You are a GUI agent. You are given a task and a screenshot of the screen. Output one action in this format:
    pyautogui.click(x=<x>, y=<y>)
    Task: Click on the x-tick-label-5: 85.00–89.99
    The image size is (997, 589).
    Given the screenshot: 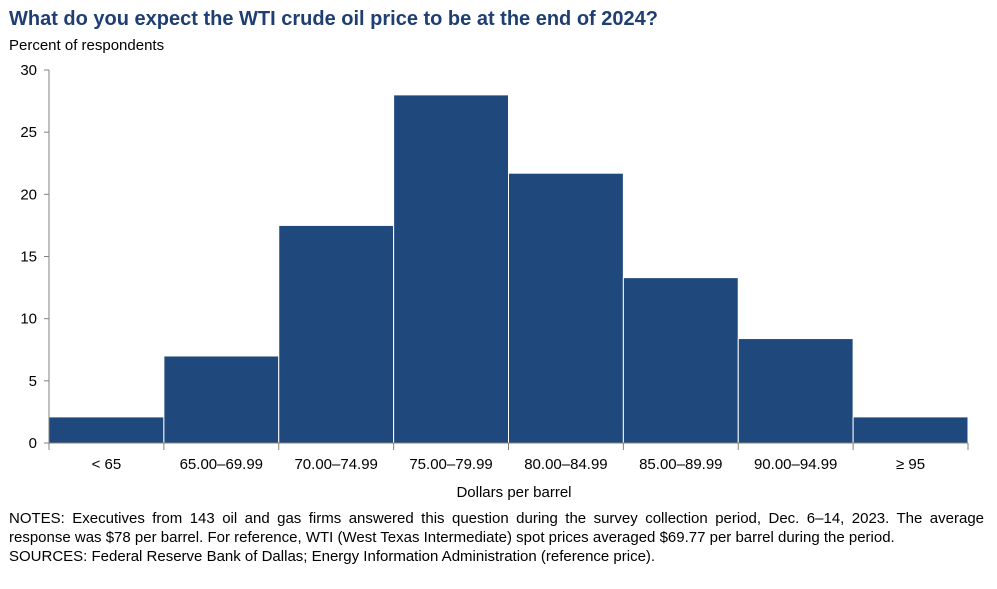 What is the action you would take?
    pyautogui.click(x=680, y=464)
    